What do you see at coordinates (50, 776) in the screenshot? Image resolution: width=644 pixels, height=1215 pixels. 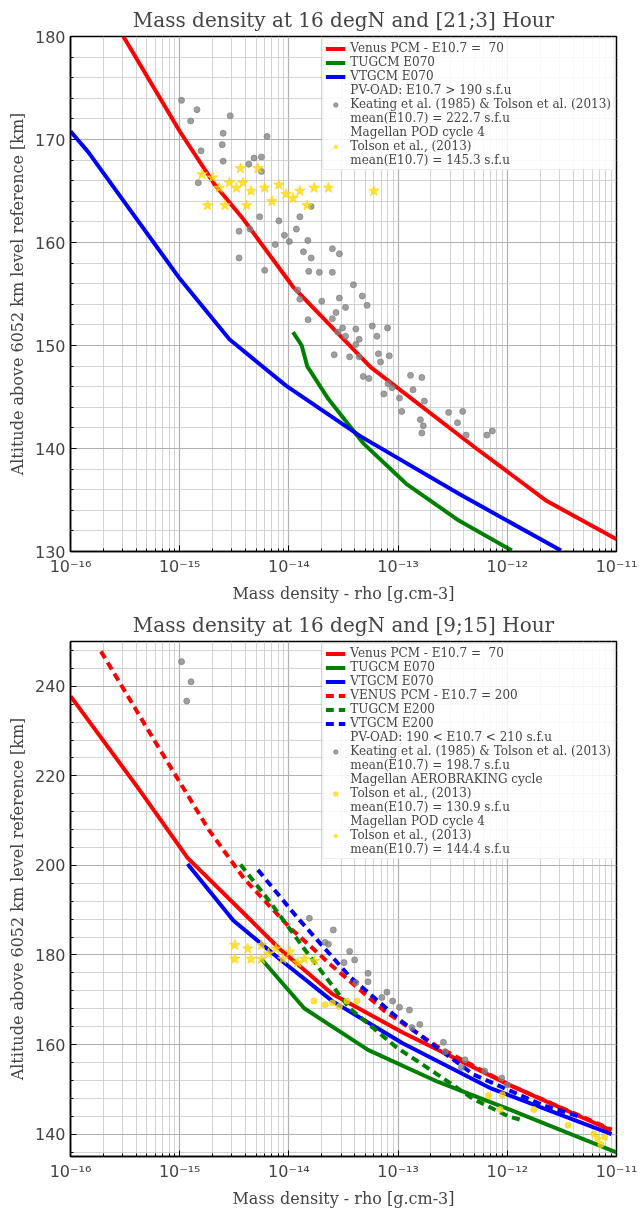 I see `y-tick-label: 220` at bounding box center [50, 776].